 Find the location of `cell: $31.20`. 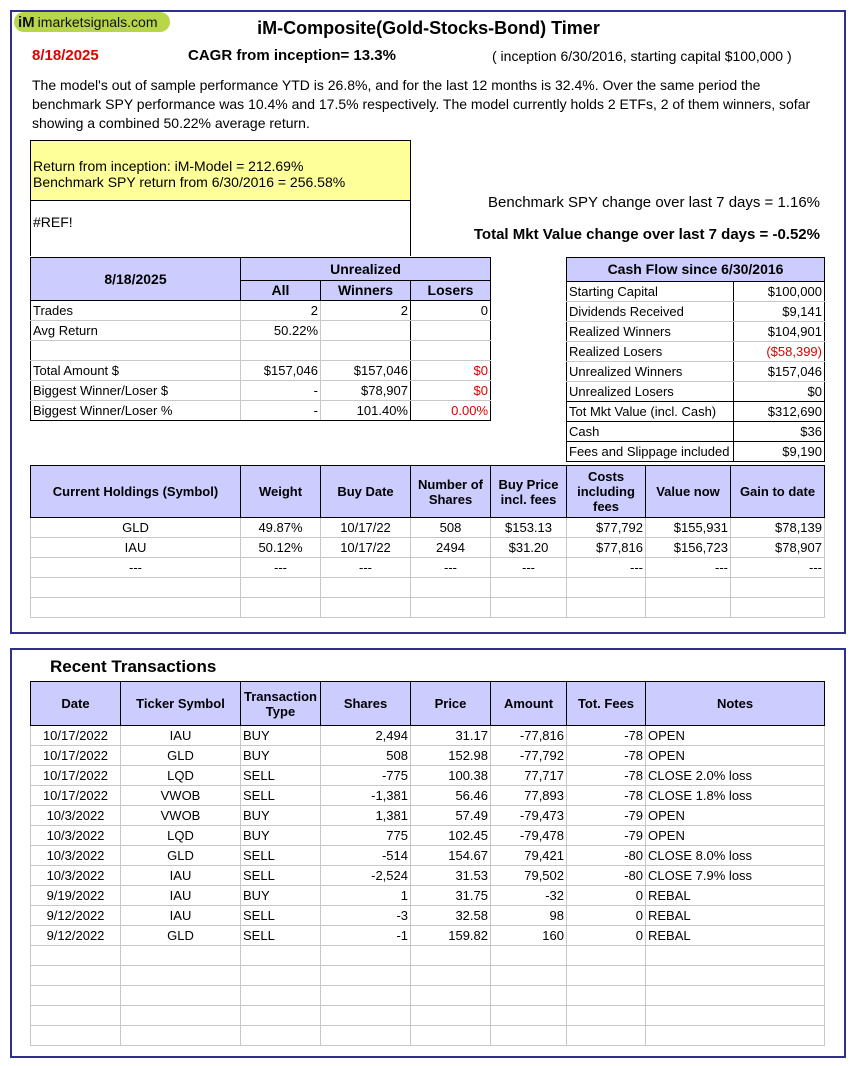

cell: $31.20 is located at coordinates (528, 547).